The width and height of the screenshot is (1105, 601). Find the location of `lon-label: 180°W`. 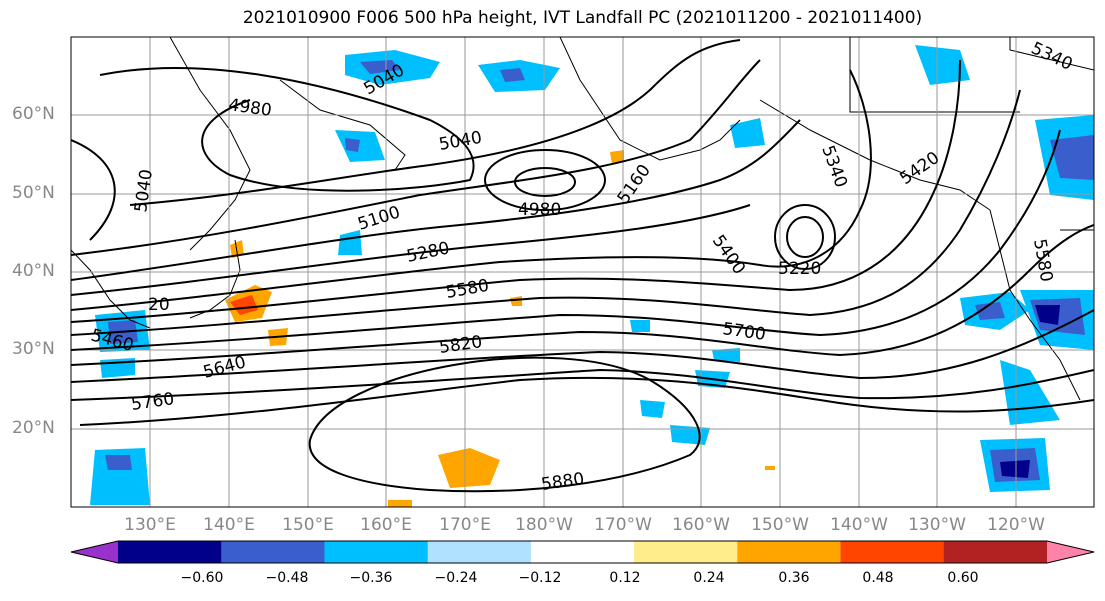

lon-label: 180°W is located at coordinates (544, 525).